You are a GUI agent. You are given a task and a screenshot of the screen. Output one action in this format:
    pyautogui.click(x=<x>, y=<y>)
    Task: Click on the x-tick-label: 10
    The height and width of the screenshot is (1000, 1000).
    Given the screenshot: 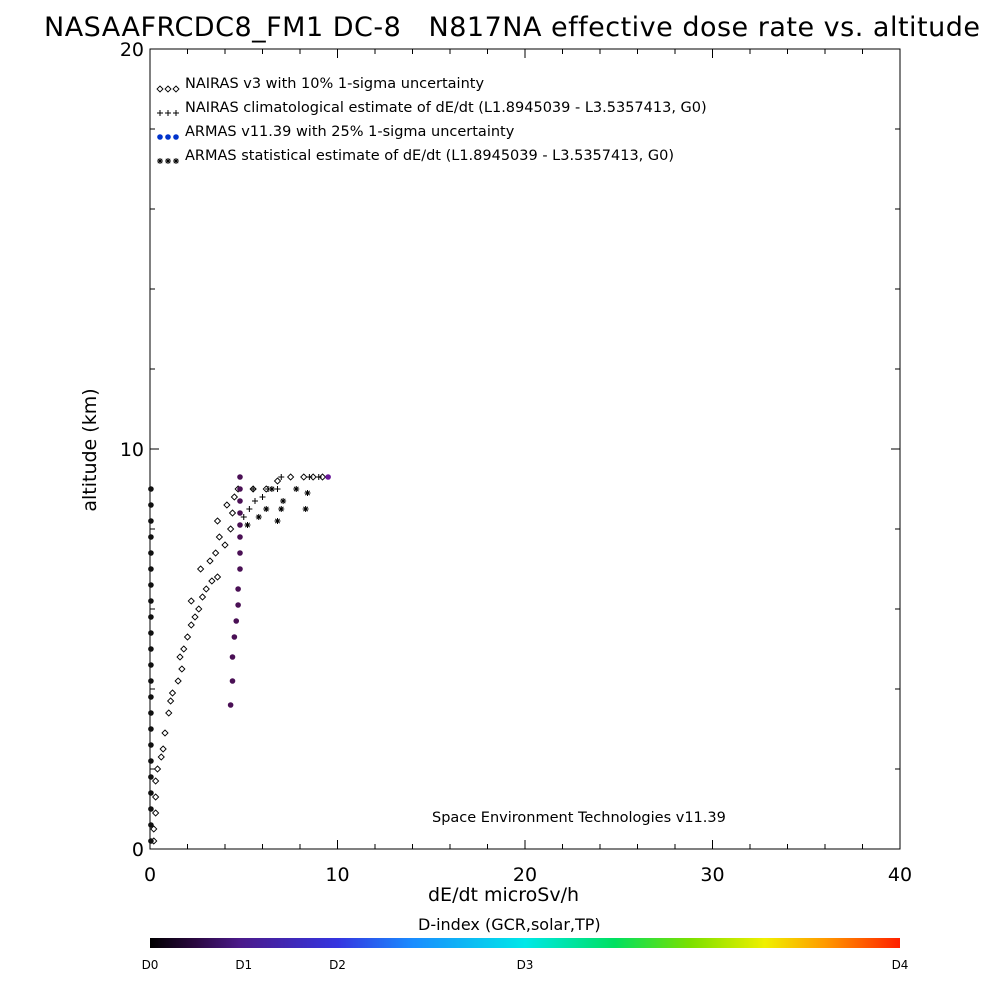 What is the action you would take?
    pyautogui.click(x=337, y=875)
    